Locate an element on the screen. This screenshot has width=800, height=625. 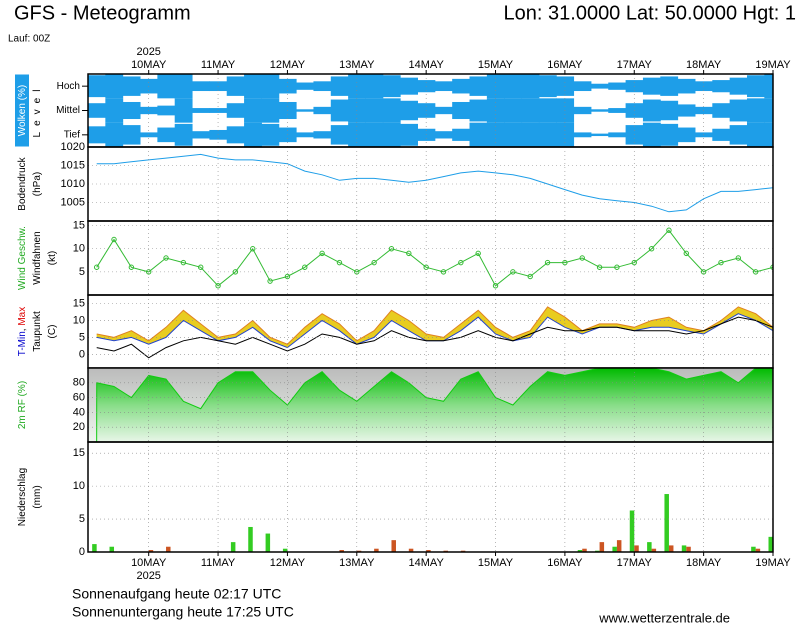
x-tick-label: 19MAY is located at coordinates (773, 563).